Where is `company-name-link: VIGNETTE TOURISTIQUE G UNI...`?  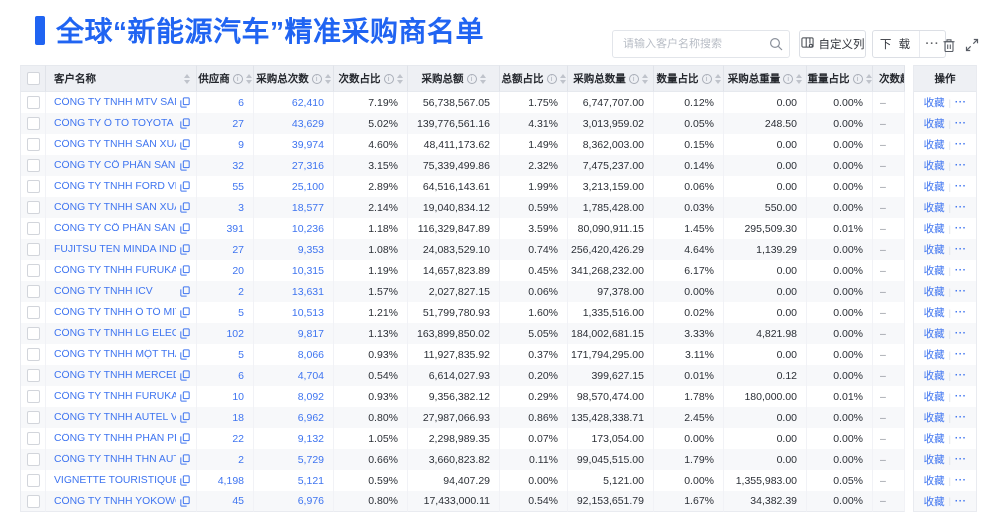
company-name-link: VIGNETTE TOURISTIQUE G UNI... is located at coordinates (115, 480).